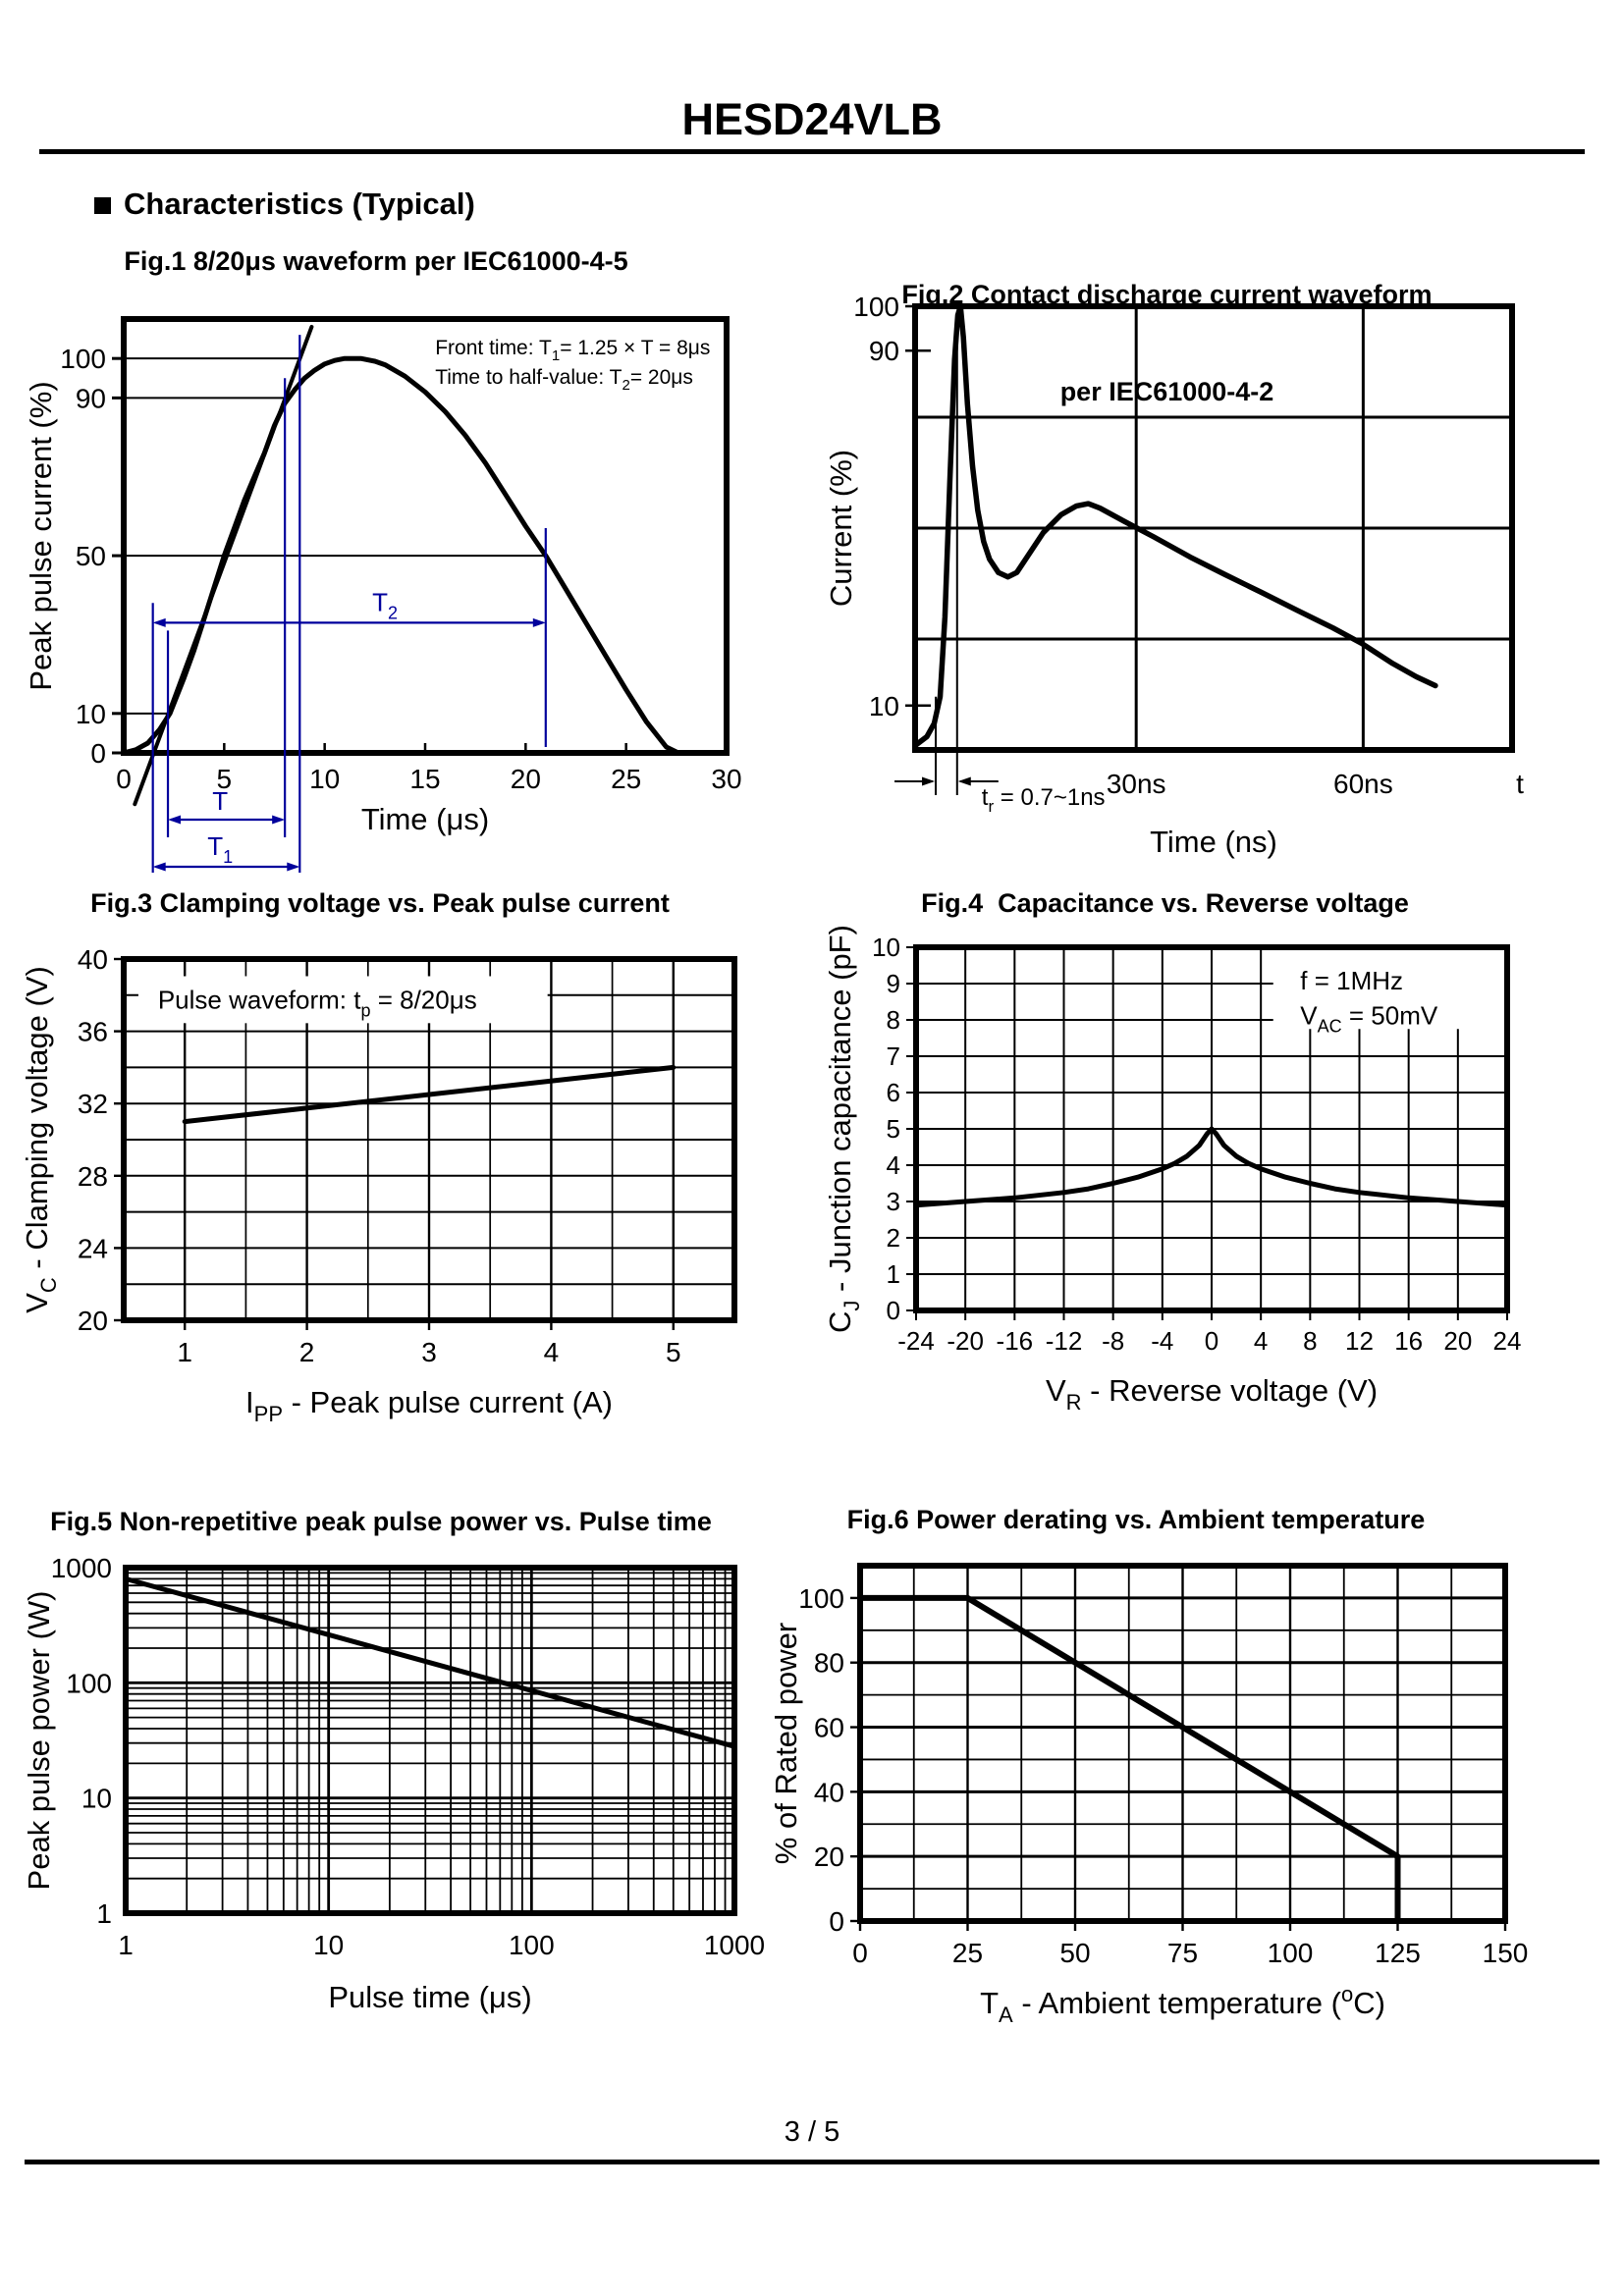 The height and width of the screenshot is (2296, 1624). What do you see at coordinates (893, 1056) in the screenshot?
I see `svg-text: 7` at bounding box center [893, 1056].